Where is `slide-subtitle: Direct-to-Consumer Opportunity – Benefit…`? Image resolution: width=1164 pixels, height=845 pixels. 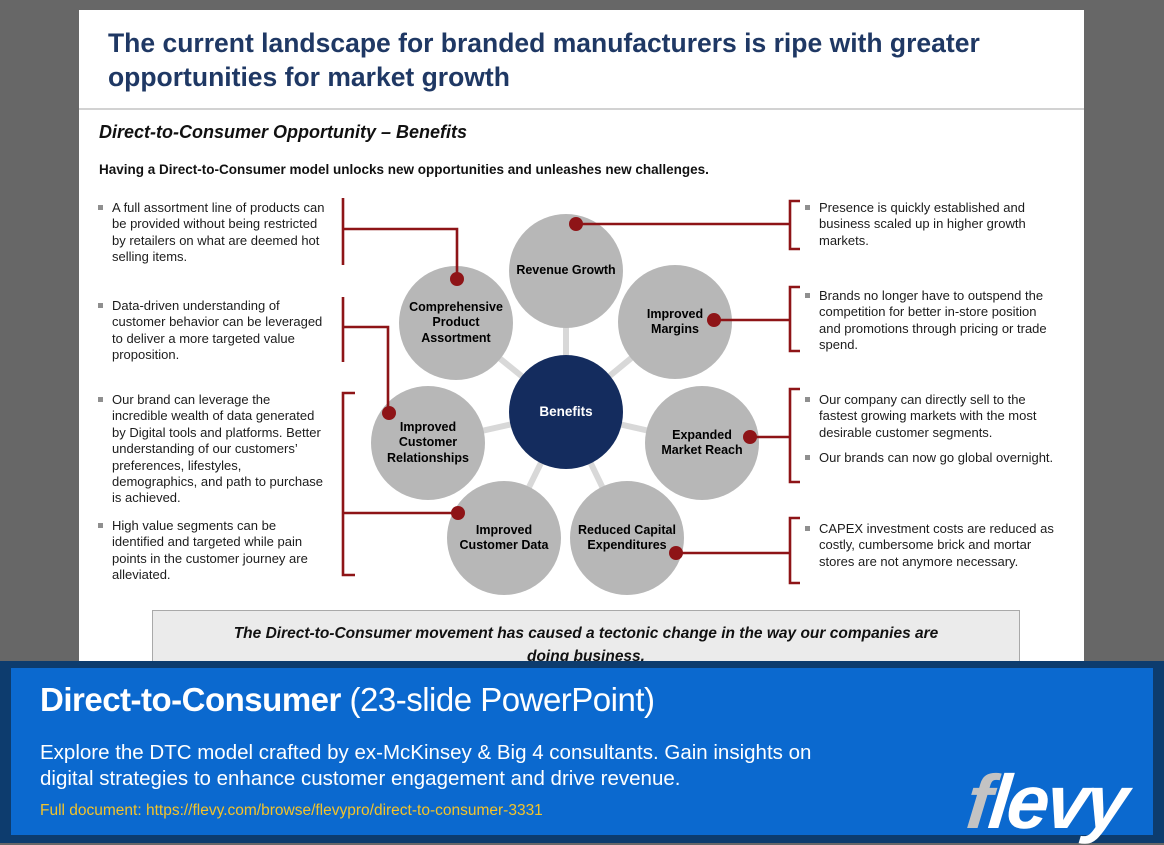
slide-subtitle: Direct-to-Consumer Opportunity – Benefit… is located at coordinates (283, 132).